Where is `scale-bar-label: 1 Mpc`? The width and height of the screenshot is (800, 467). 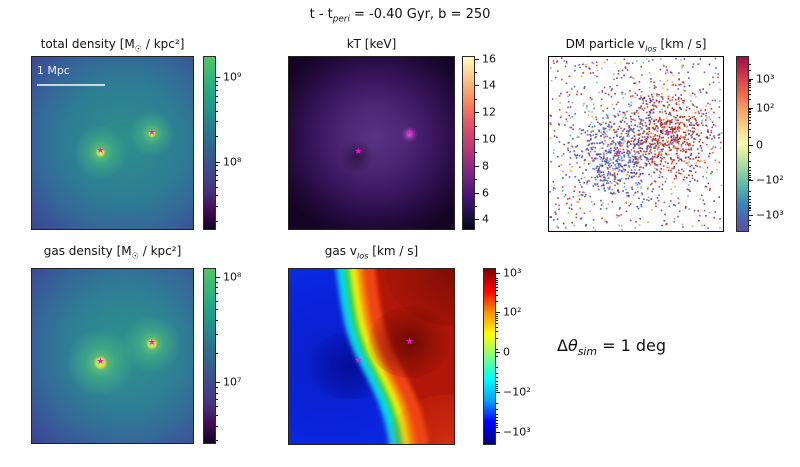
scale-bar-label: 1 Mpc is located at coordinates (53, 70).